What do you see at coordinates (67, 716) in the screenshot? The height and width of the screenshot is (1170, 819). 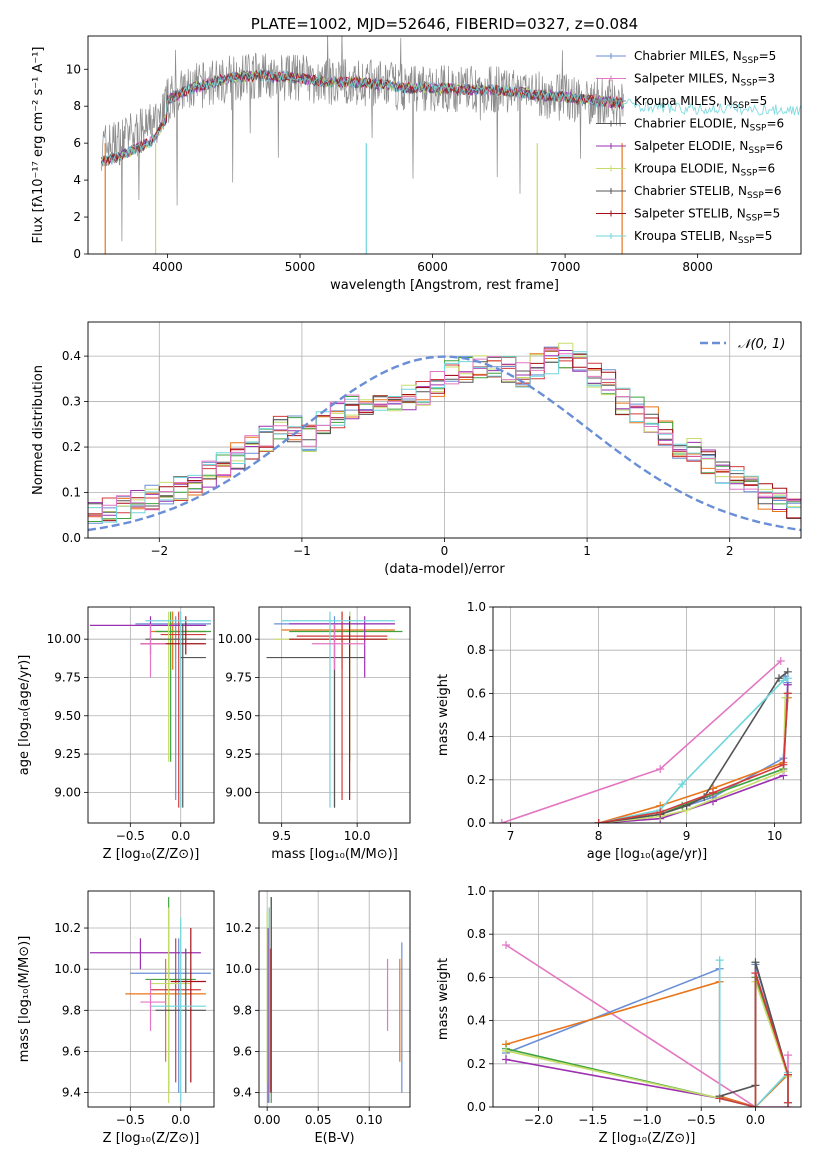 I see `y-tick-label: 9.50` at bounding box center [67, 716].